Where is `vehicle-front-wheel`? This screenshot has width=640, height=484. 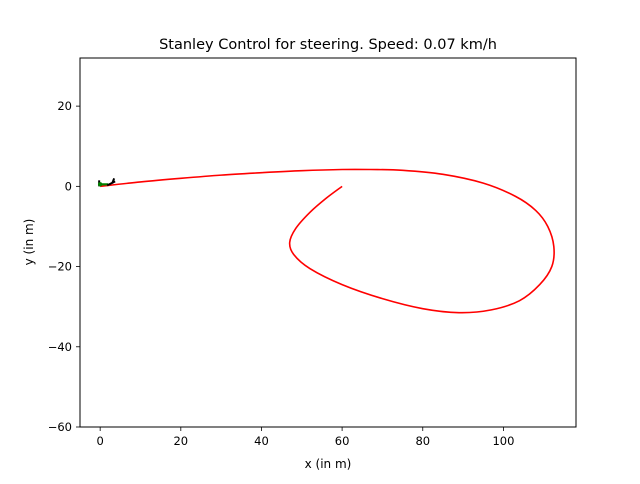 vehicle-front-wheel is located at coordinates (113, 180).